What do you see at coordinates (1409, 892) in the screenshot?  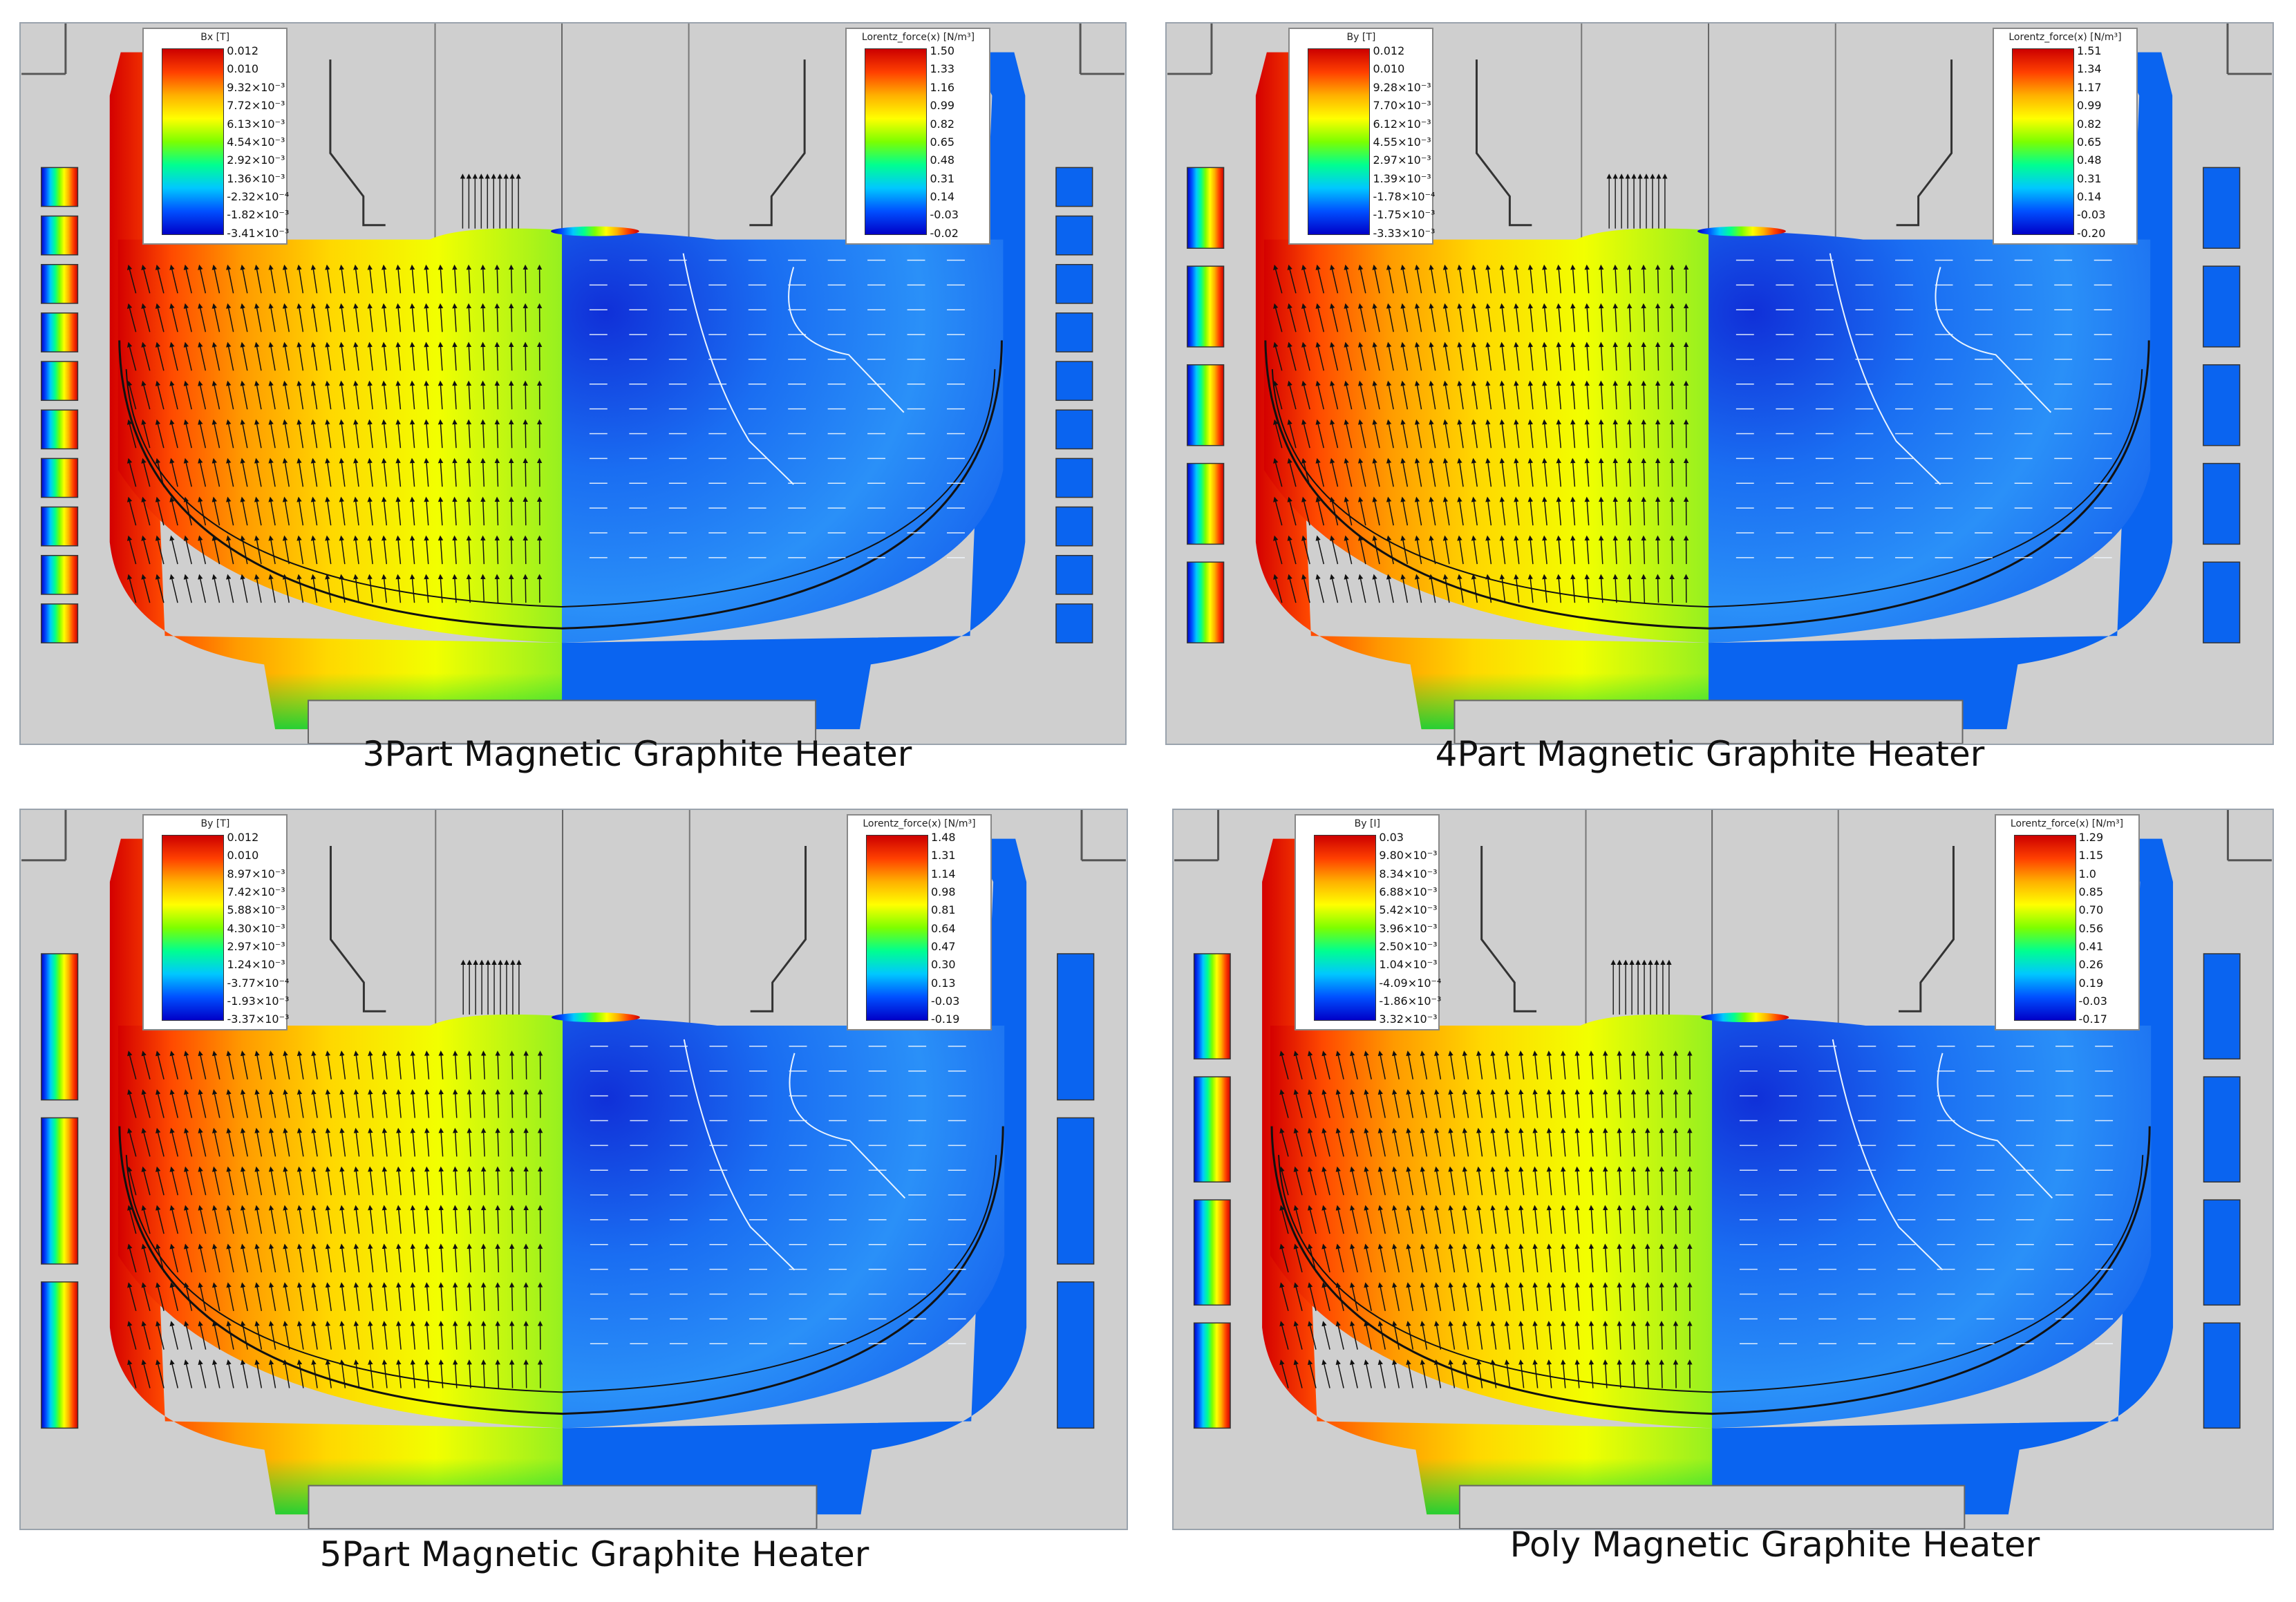 I see `legend-tick: 6.88×10⁻³` at bounding box center [1409, 892].